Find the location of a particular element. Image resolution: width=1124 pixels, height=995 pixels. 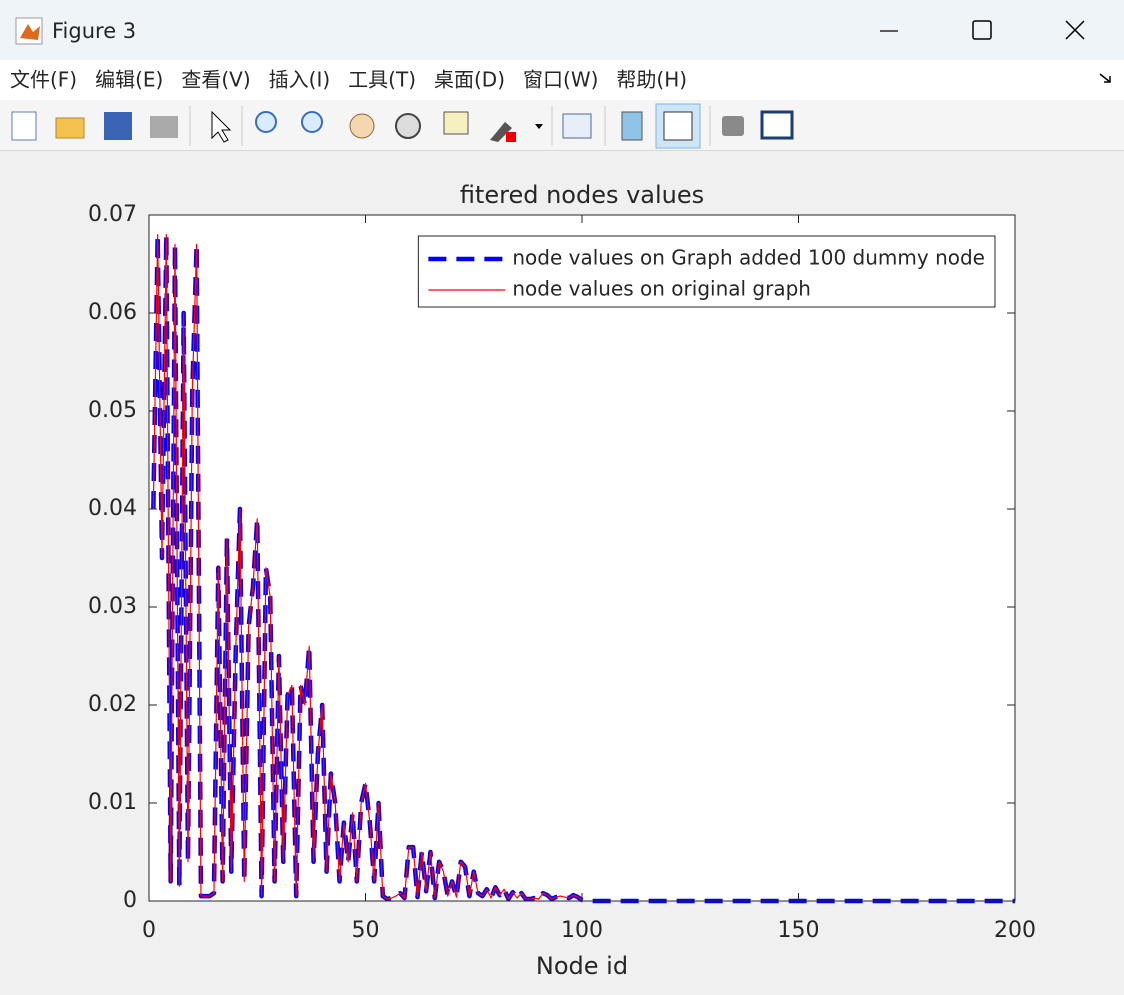

x-tick-label: 200 is located at coordinates (1015, 930).